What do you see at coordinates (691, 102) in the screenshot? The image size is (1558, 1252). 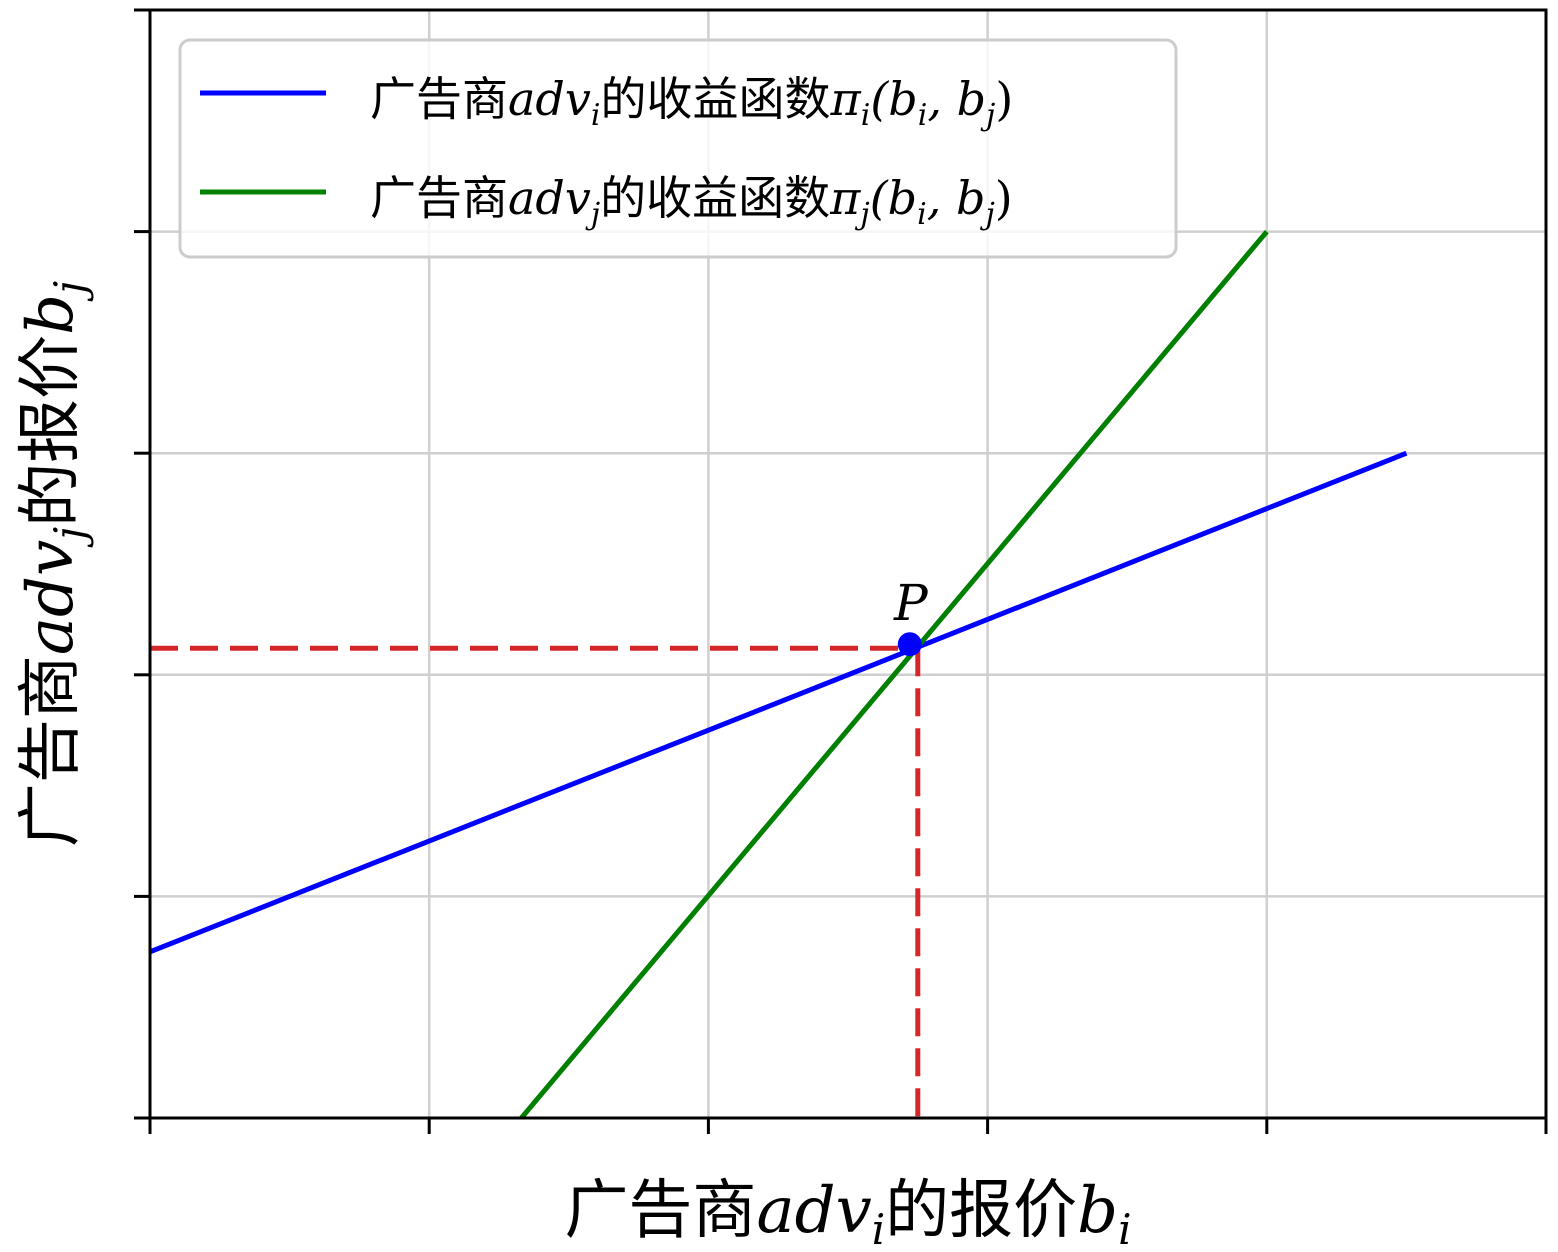 I see `legend-label-series-0: 广告商advi的收益函数πi(bi, bj)` at bounding box center [691, 102].